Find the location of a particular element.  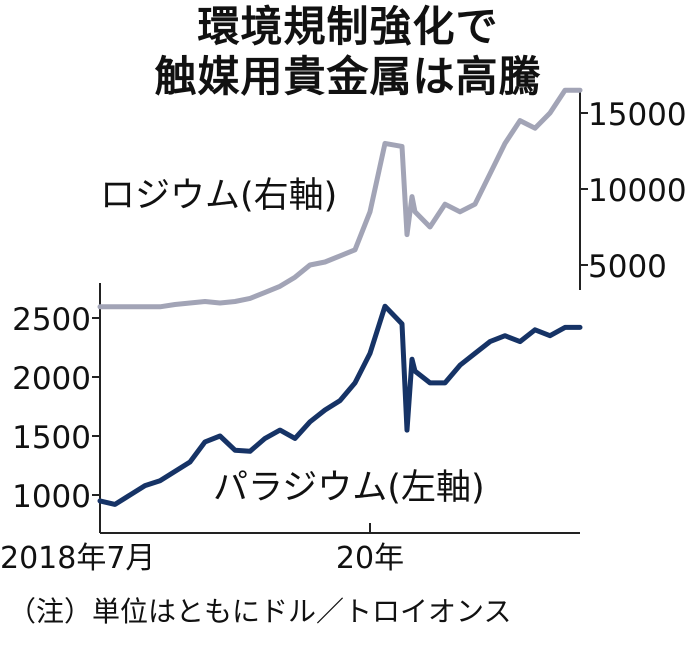

right-axis-tick-label: 5000 is located at coordinates (627, 267).